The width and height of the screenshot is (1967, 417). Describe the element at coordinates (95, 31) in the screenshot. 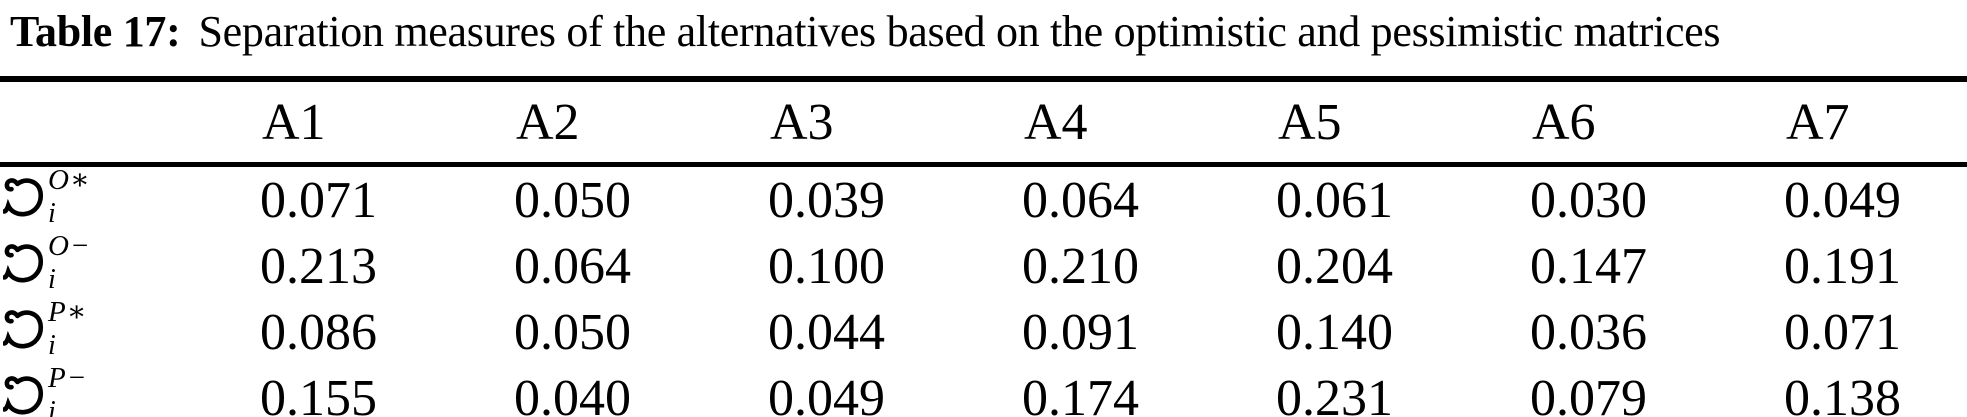

I see `table-caption-label: Table 17:` at that location.